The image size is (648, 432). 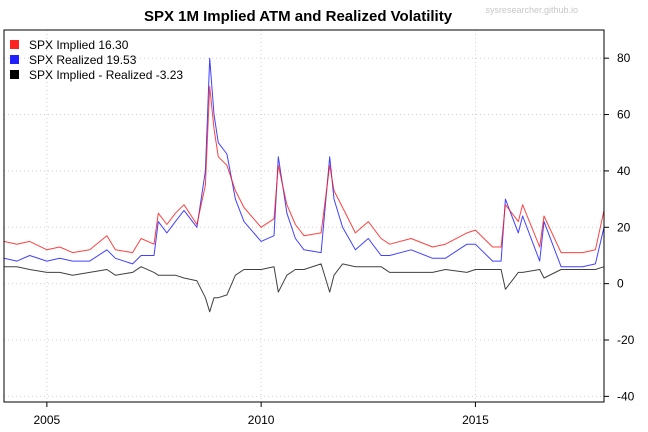 What do you see at coordinates (531, 10) in the screenshot?
I see `watermark: sysresearcher.github.io` at bounding box center [531, 10].